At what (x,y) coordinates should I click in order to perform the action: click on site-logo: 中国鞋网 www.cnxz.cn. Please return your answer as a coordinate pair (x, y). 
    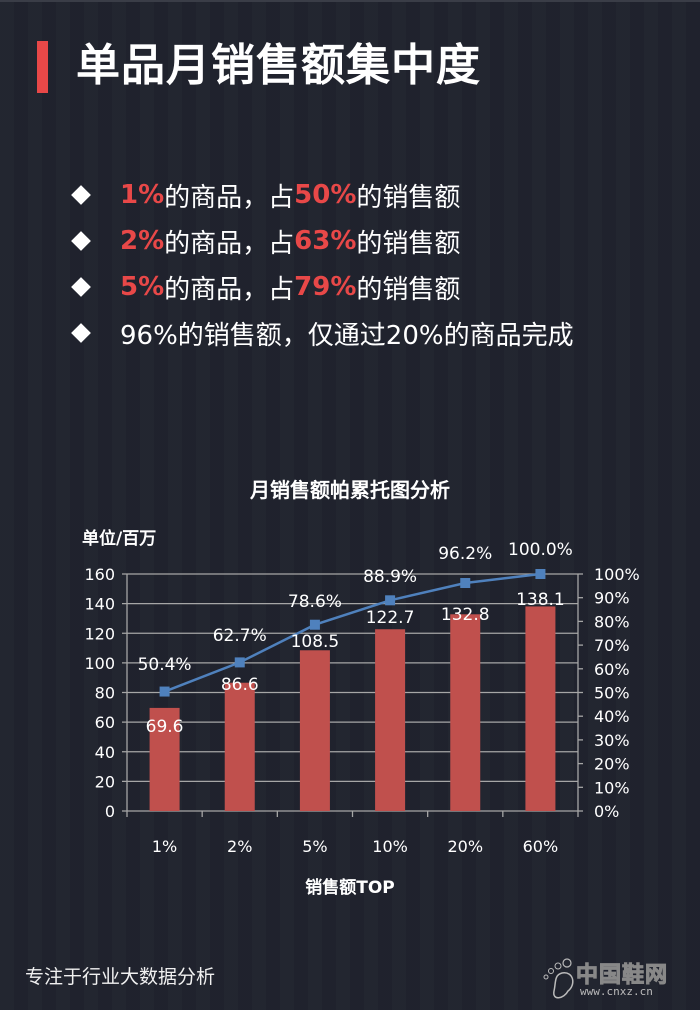
    Looking at the image, I should click on (615, 980).